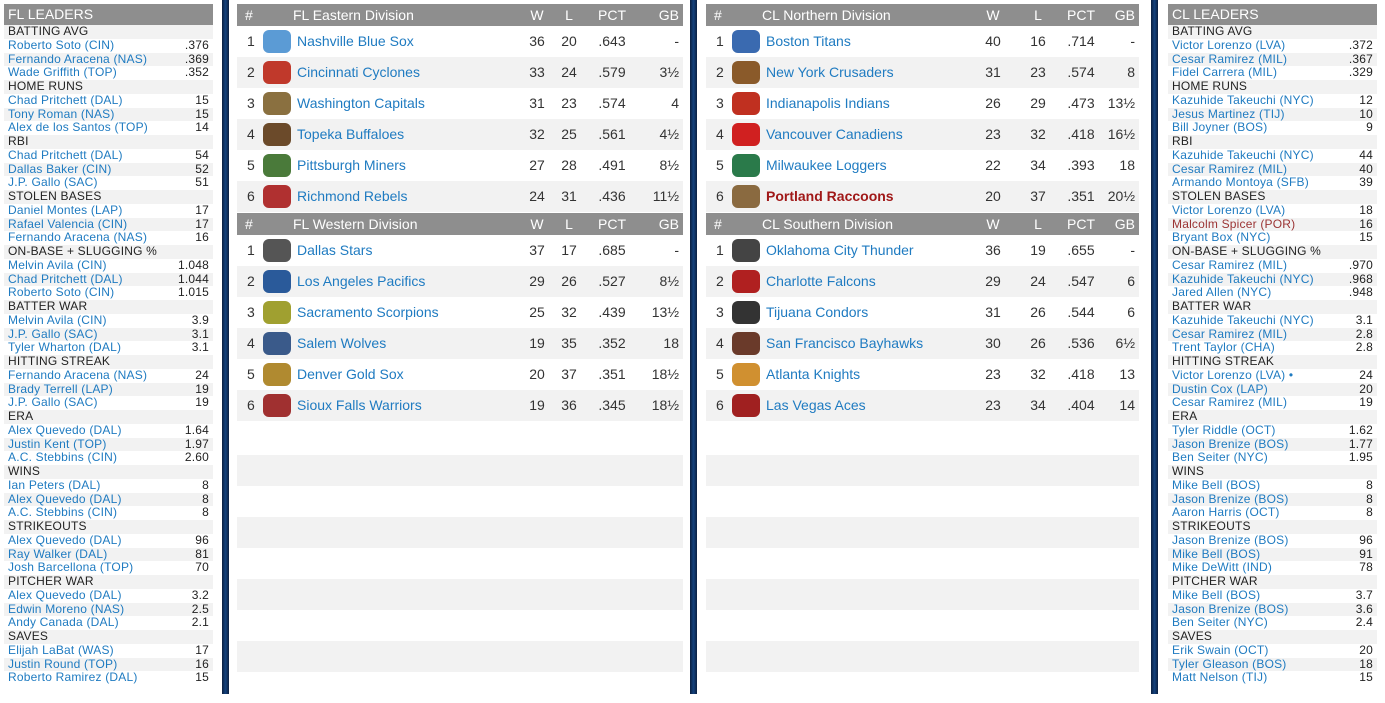  Describe the element at coordinates (358, 72) in the screenshot. I see `team-link: Cincinnati Cyclones` at that location.